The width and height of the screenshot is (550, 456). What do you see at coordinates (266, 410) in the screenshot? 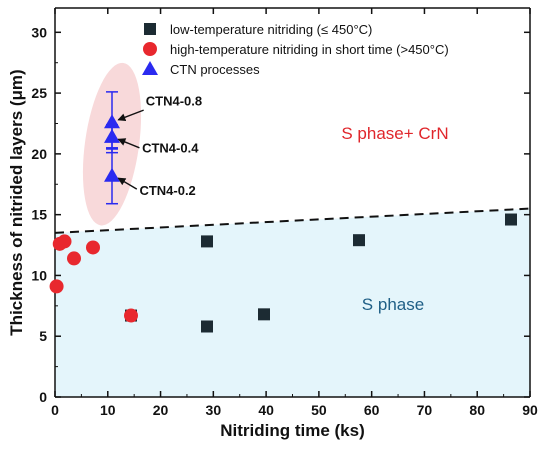
I see `x-tick-label: 40` at bounding box center [266, 410].